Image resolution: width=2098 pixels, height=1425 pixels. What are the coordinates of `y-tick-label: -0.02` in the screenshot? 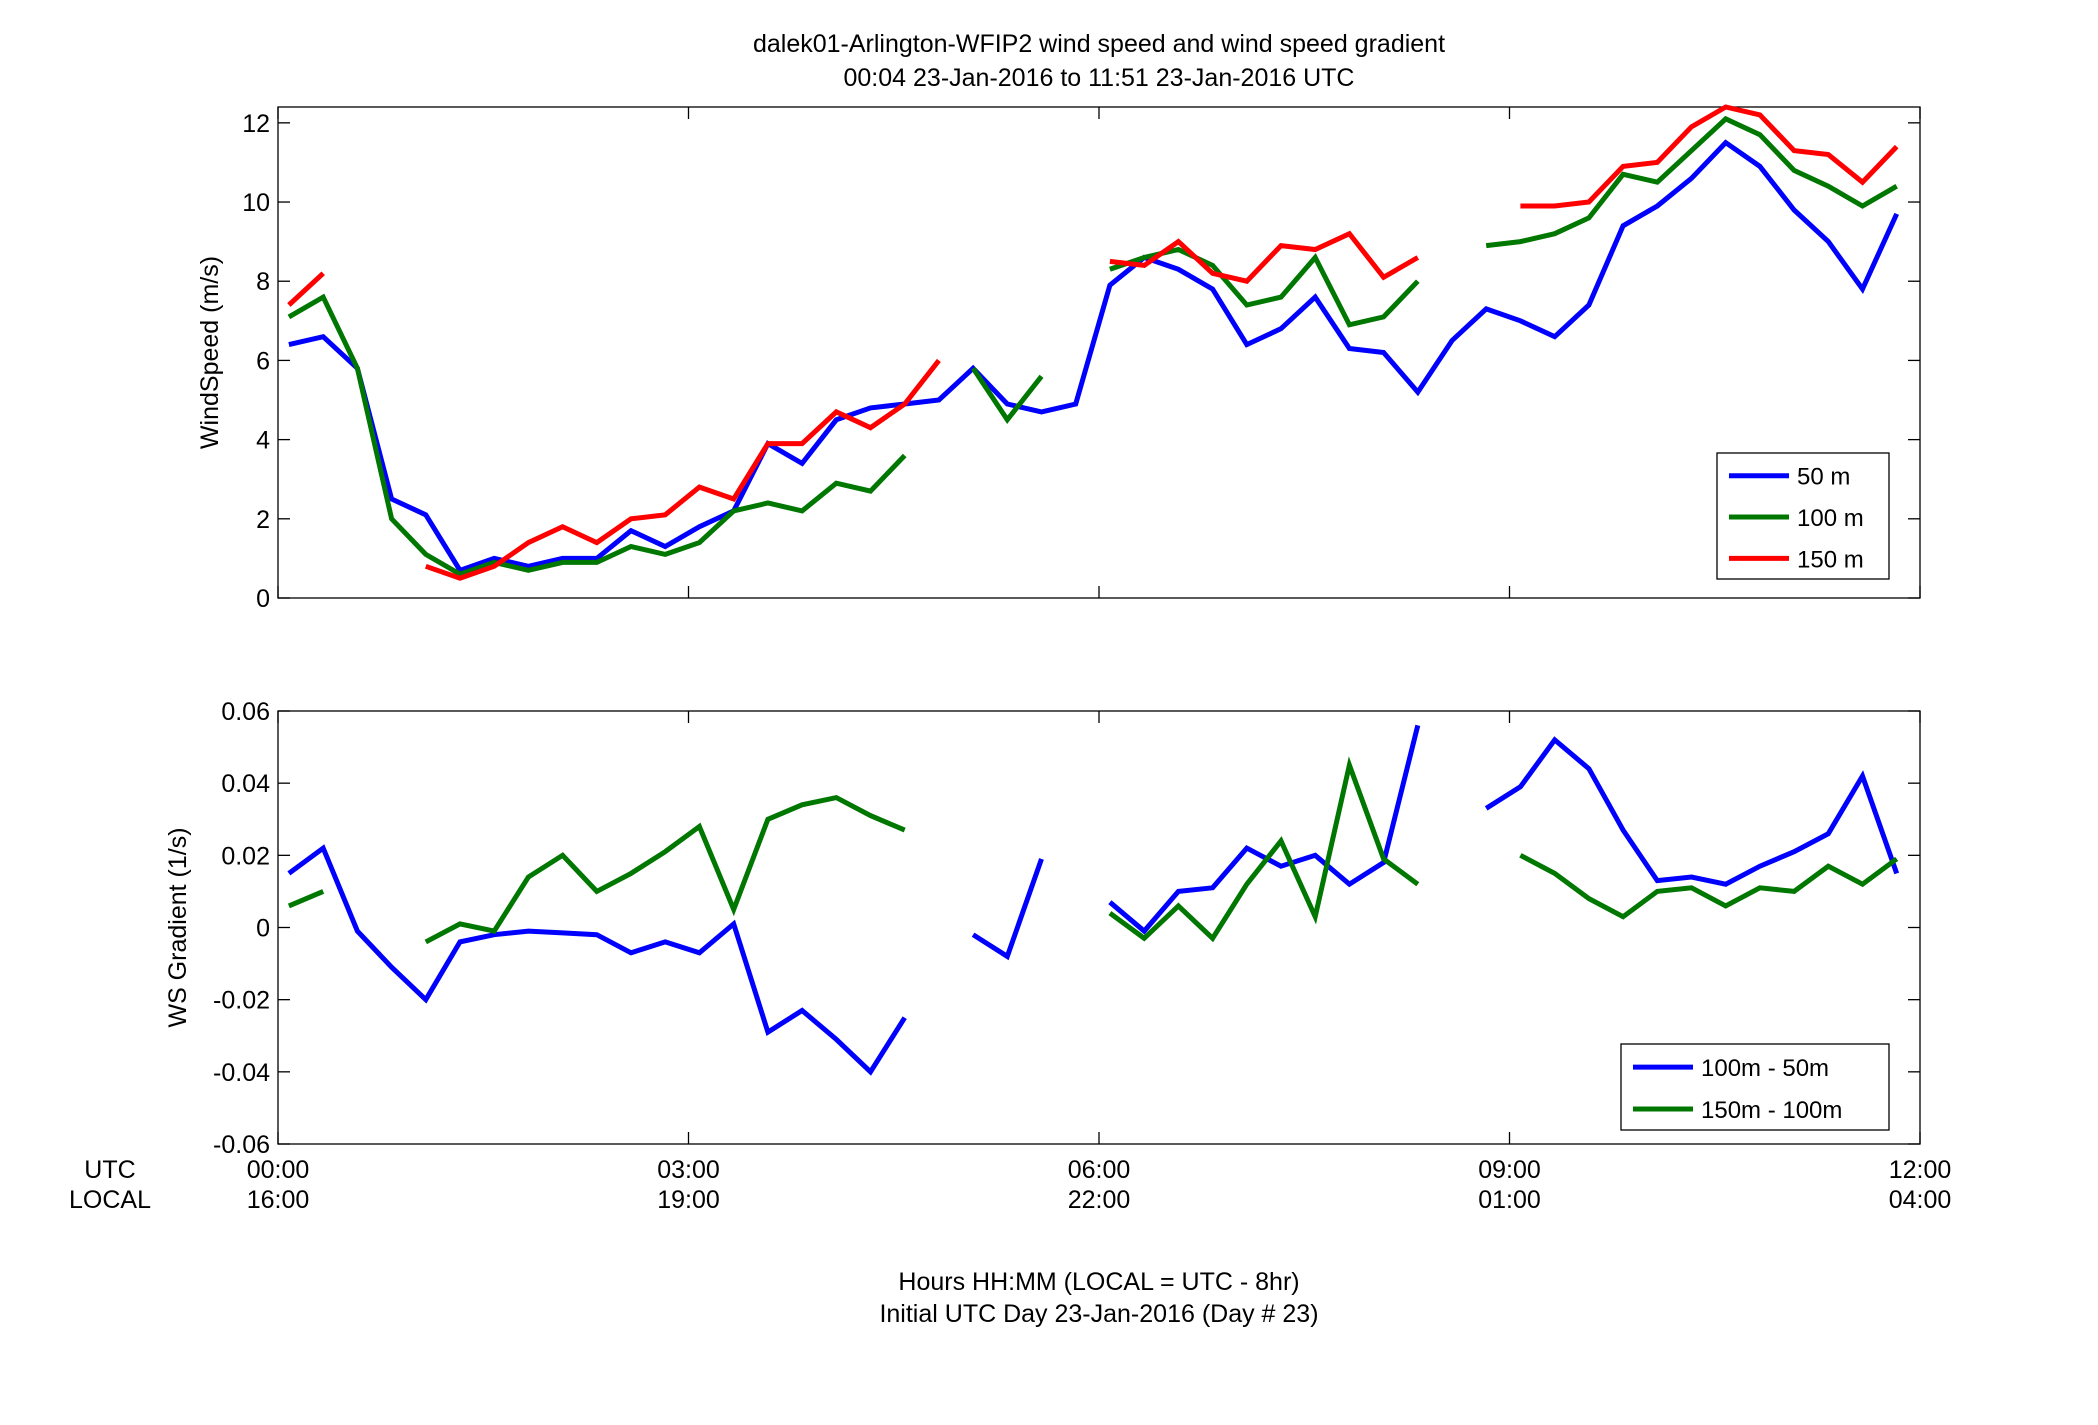 It's located at (241, 1001).